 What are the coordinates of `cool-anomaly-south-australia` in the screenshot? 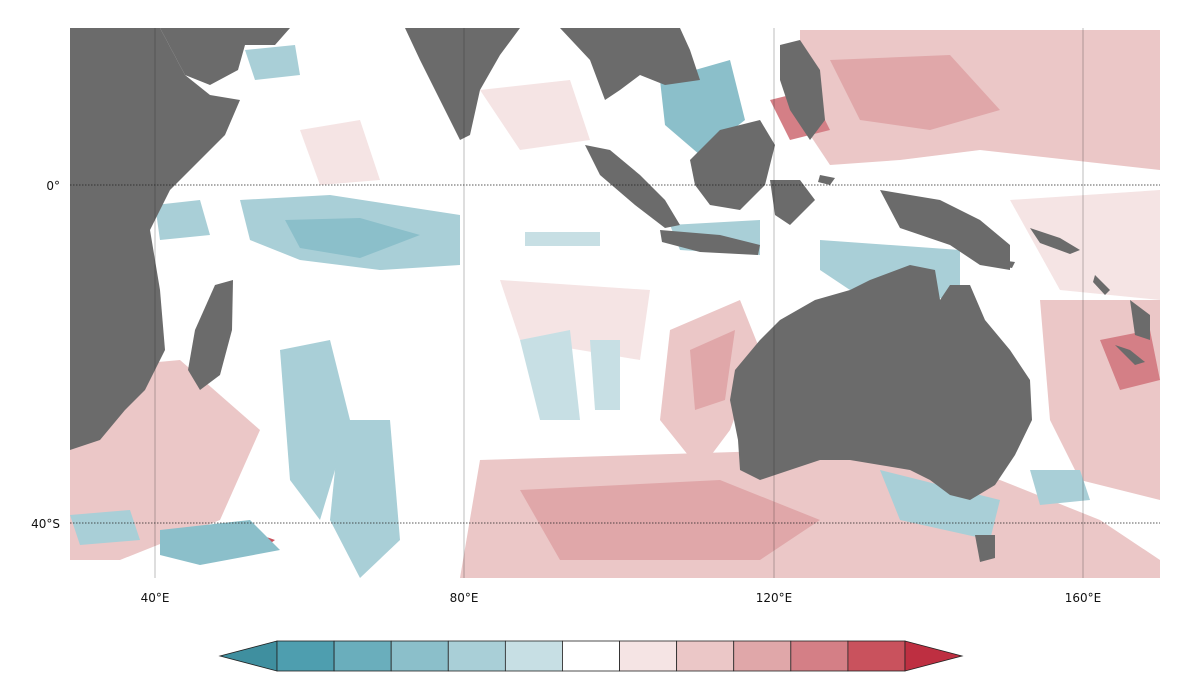 It's located at (940, 505).